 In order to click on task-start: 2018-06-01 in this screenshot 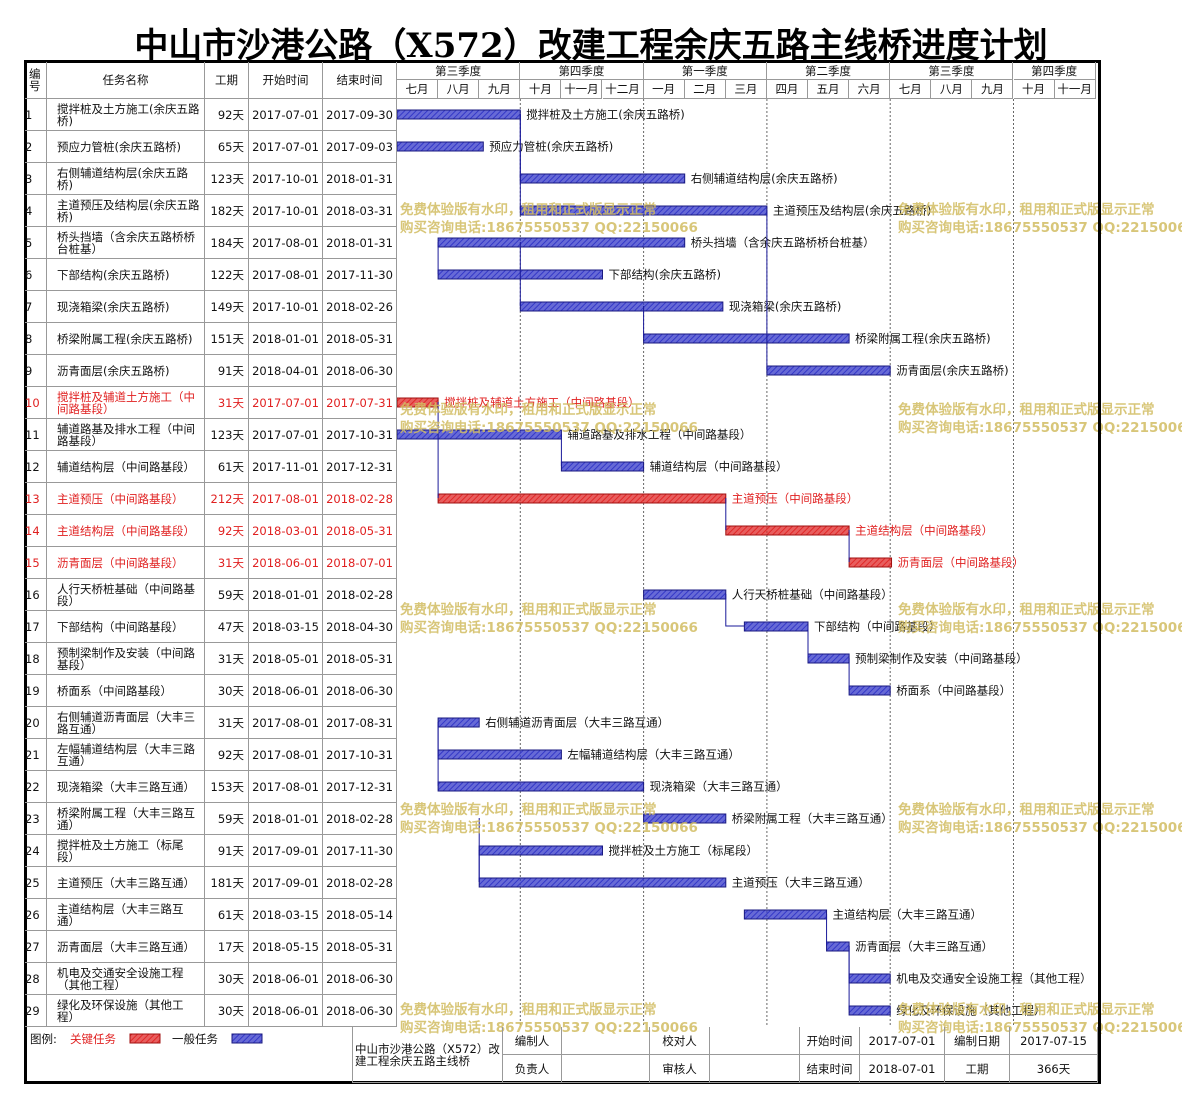, I will do `click(286, 979)`.